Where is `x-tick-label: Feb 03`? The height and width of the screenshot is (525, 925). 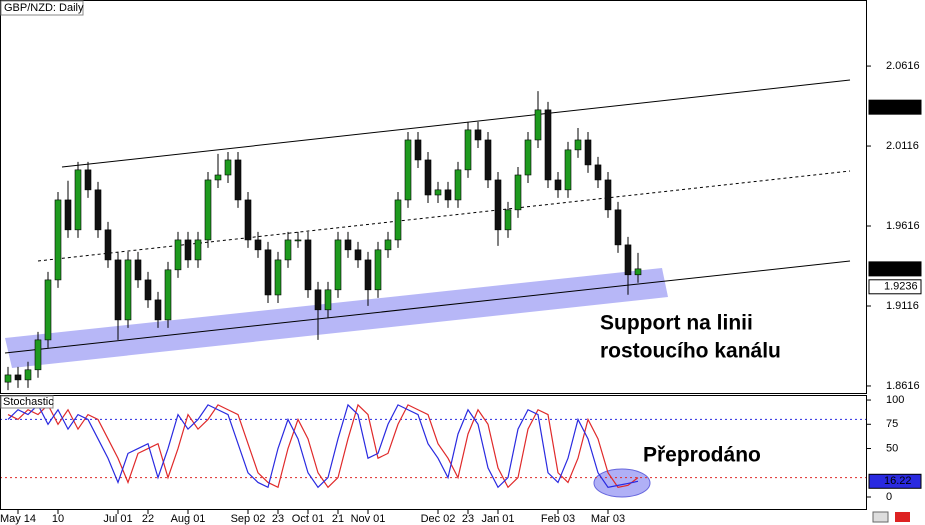
x-tick-label: Feb 03 is located at coordinates (558, 519).